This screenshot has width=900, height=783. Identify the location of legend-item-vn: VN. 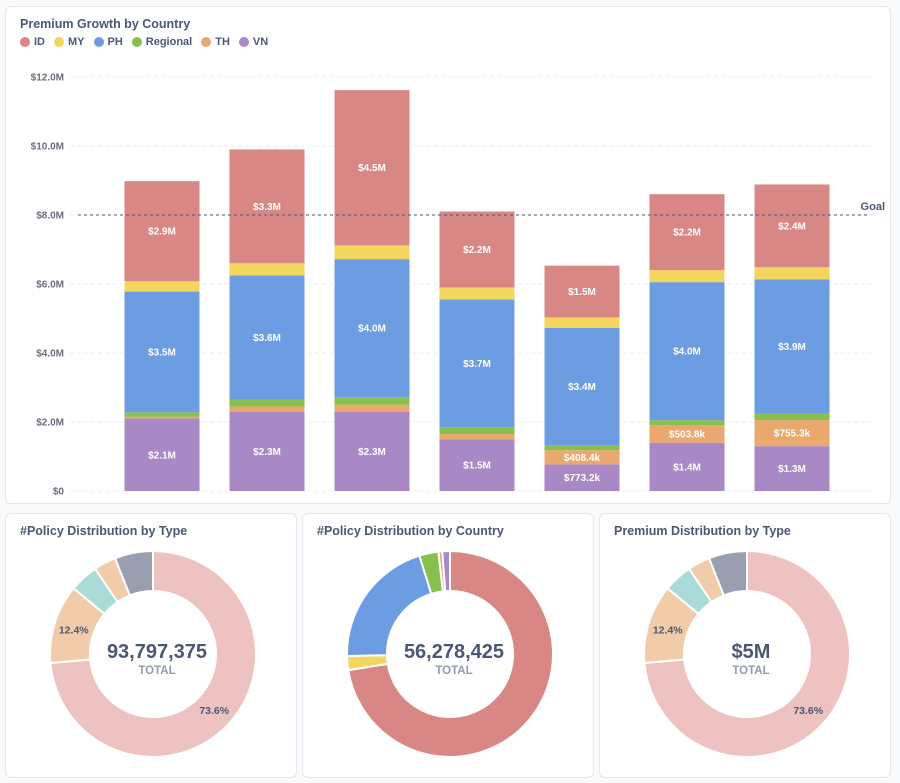
(253, 42).